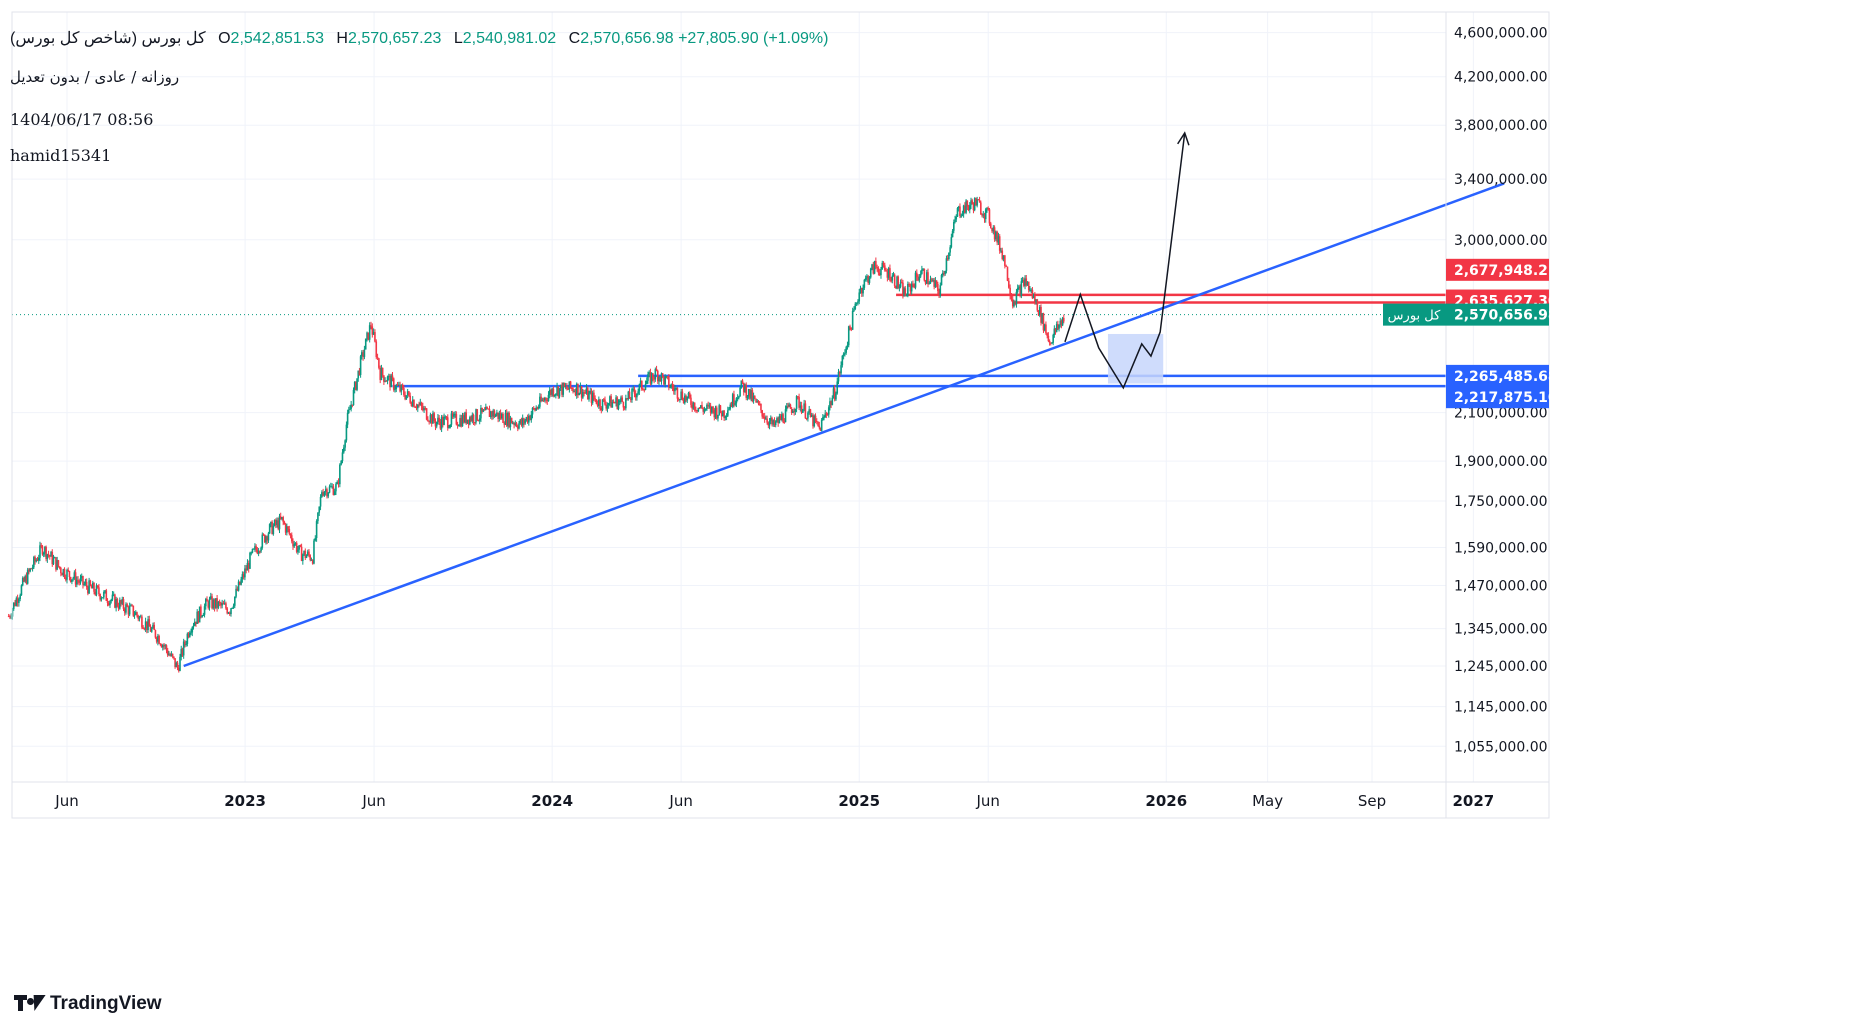  Describe the element at coordinates (574, 38) in the screenshot. I see `close-label: C` at that location.